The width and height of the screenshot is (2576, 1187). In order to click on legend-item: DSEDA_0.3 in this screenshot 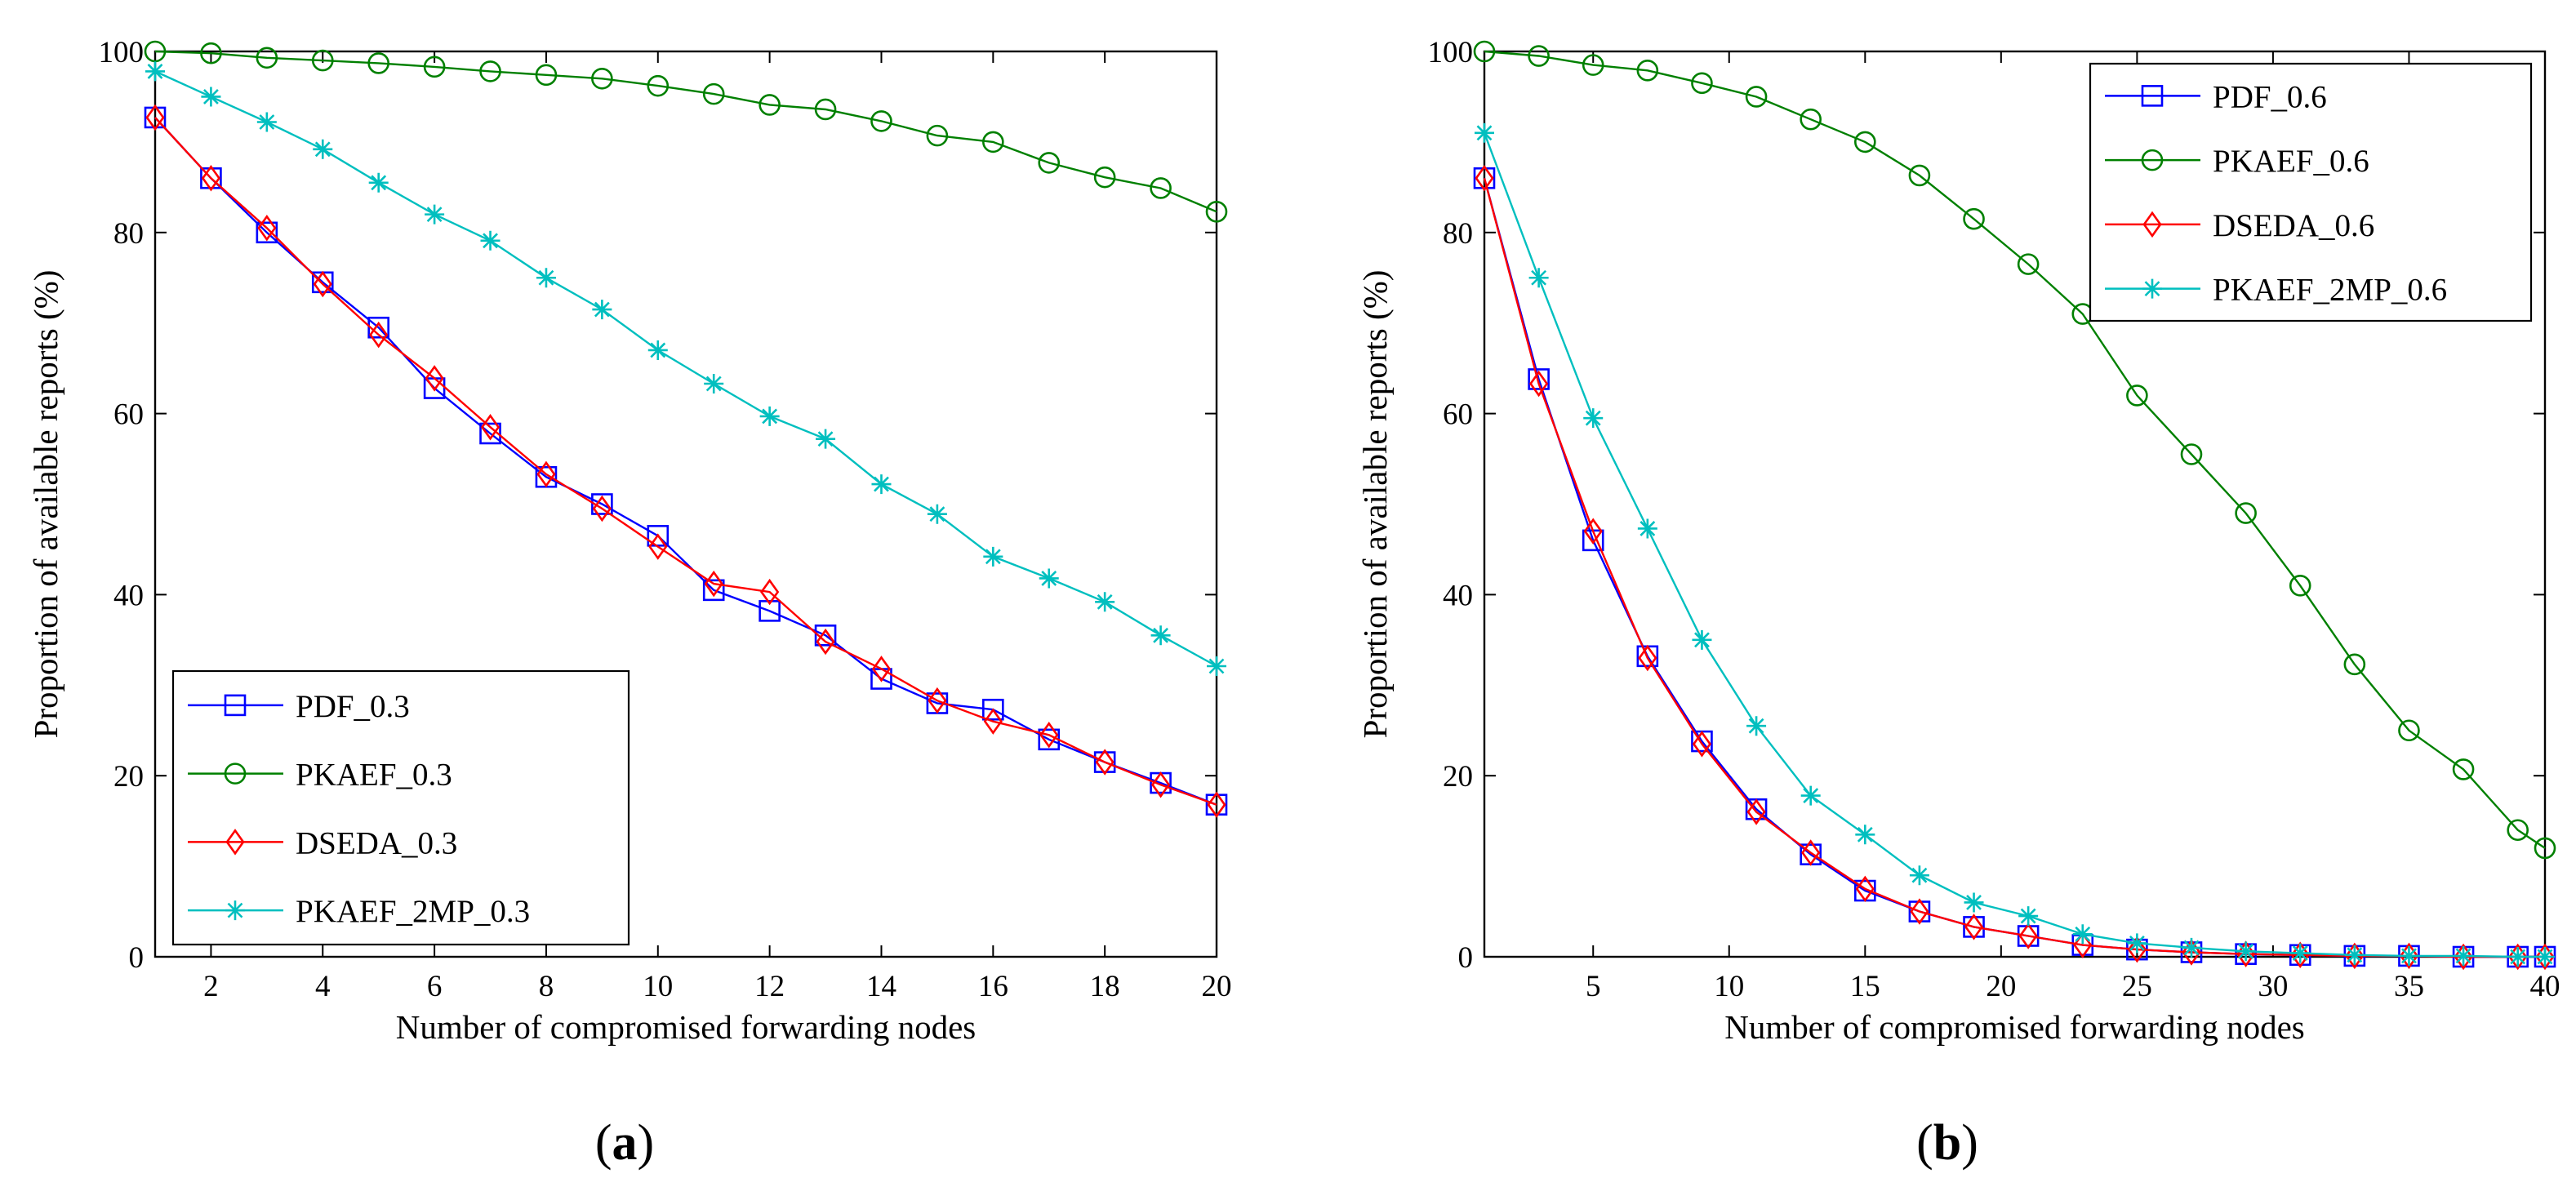, I will do `click(323, 842)`.